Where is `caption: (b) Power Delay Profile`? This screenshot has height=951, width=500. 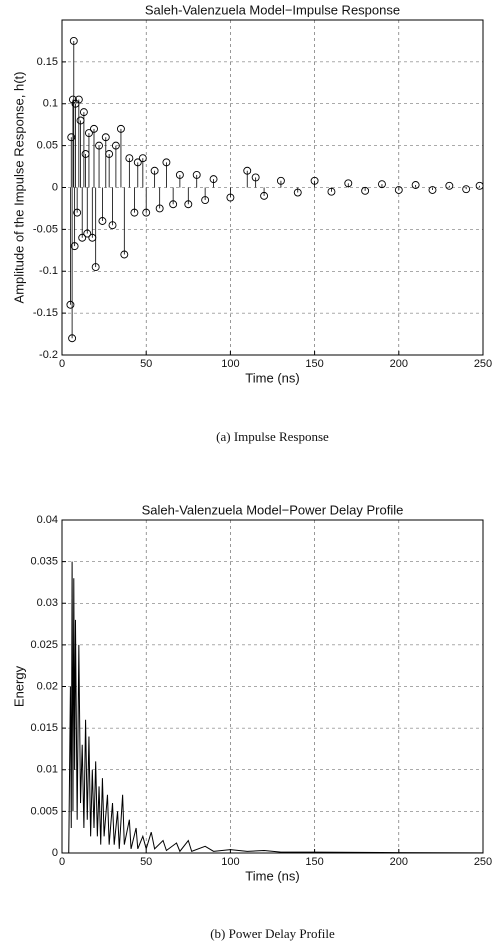 caption: (b) Power Delay Profile is located at coordinates (272, 933).